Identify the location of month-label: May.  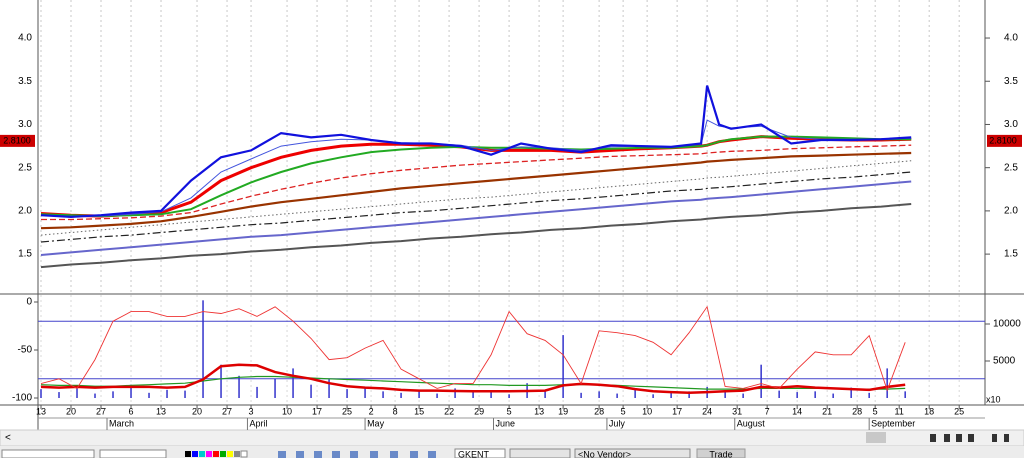
(376, 423).